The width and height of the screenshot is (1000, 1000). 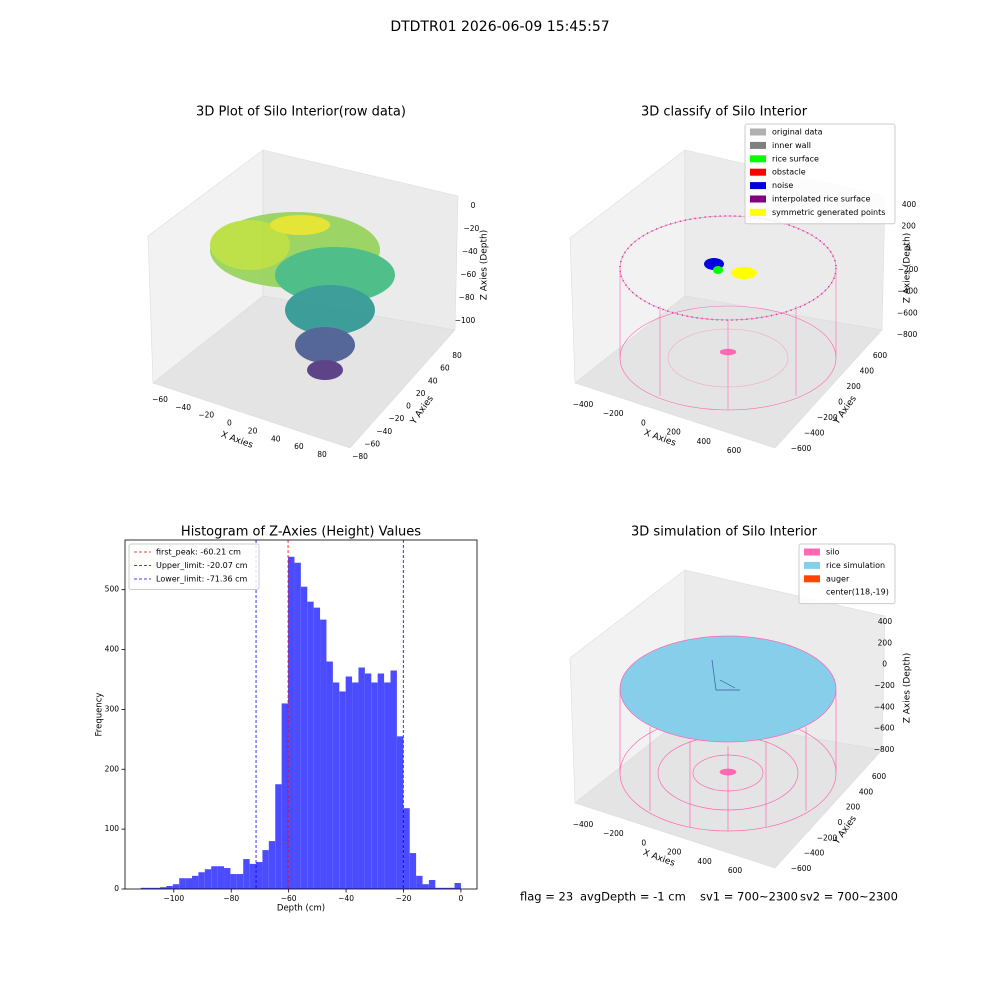 I want to click on y-tick-label: −600, so click(x=801, y=448).